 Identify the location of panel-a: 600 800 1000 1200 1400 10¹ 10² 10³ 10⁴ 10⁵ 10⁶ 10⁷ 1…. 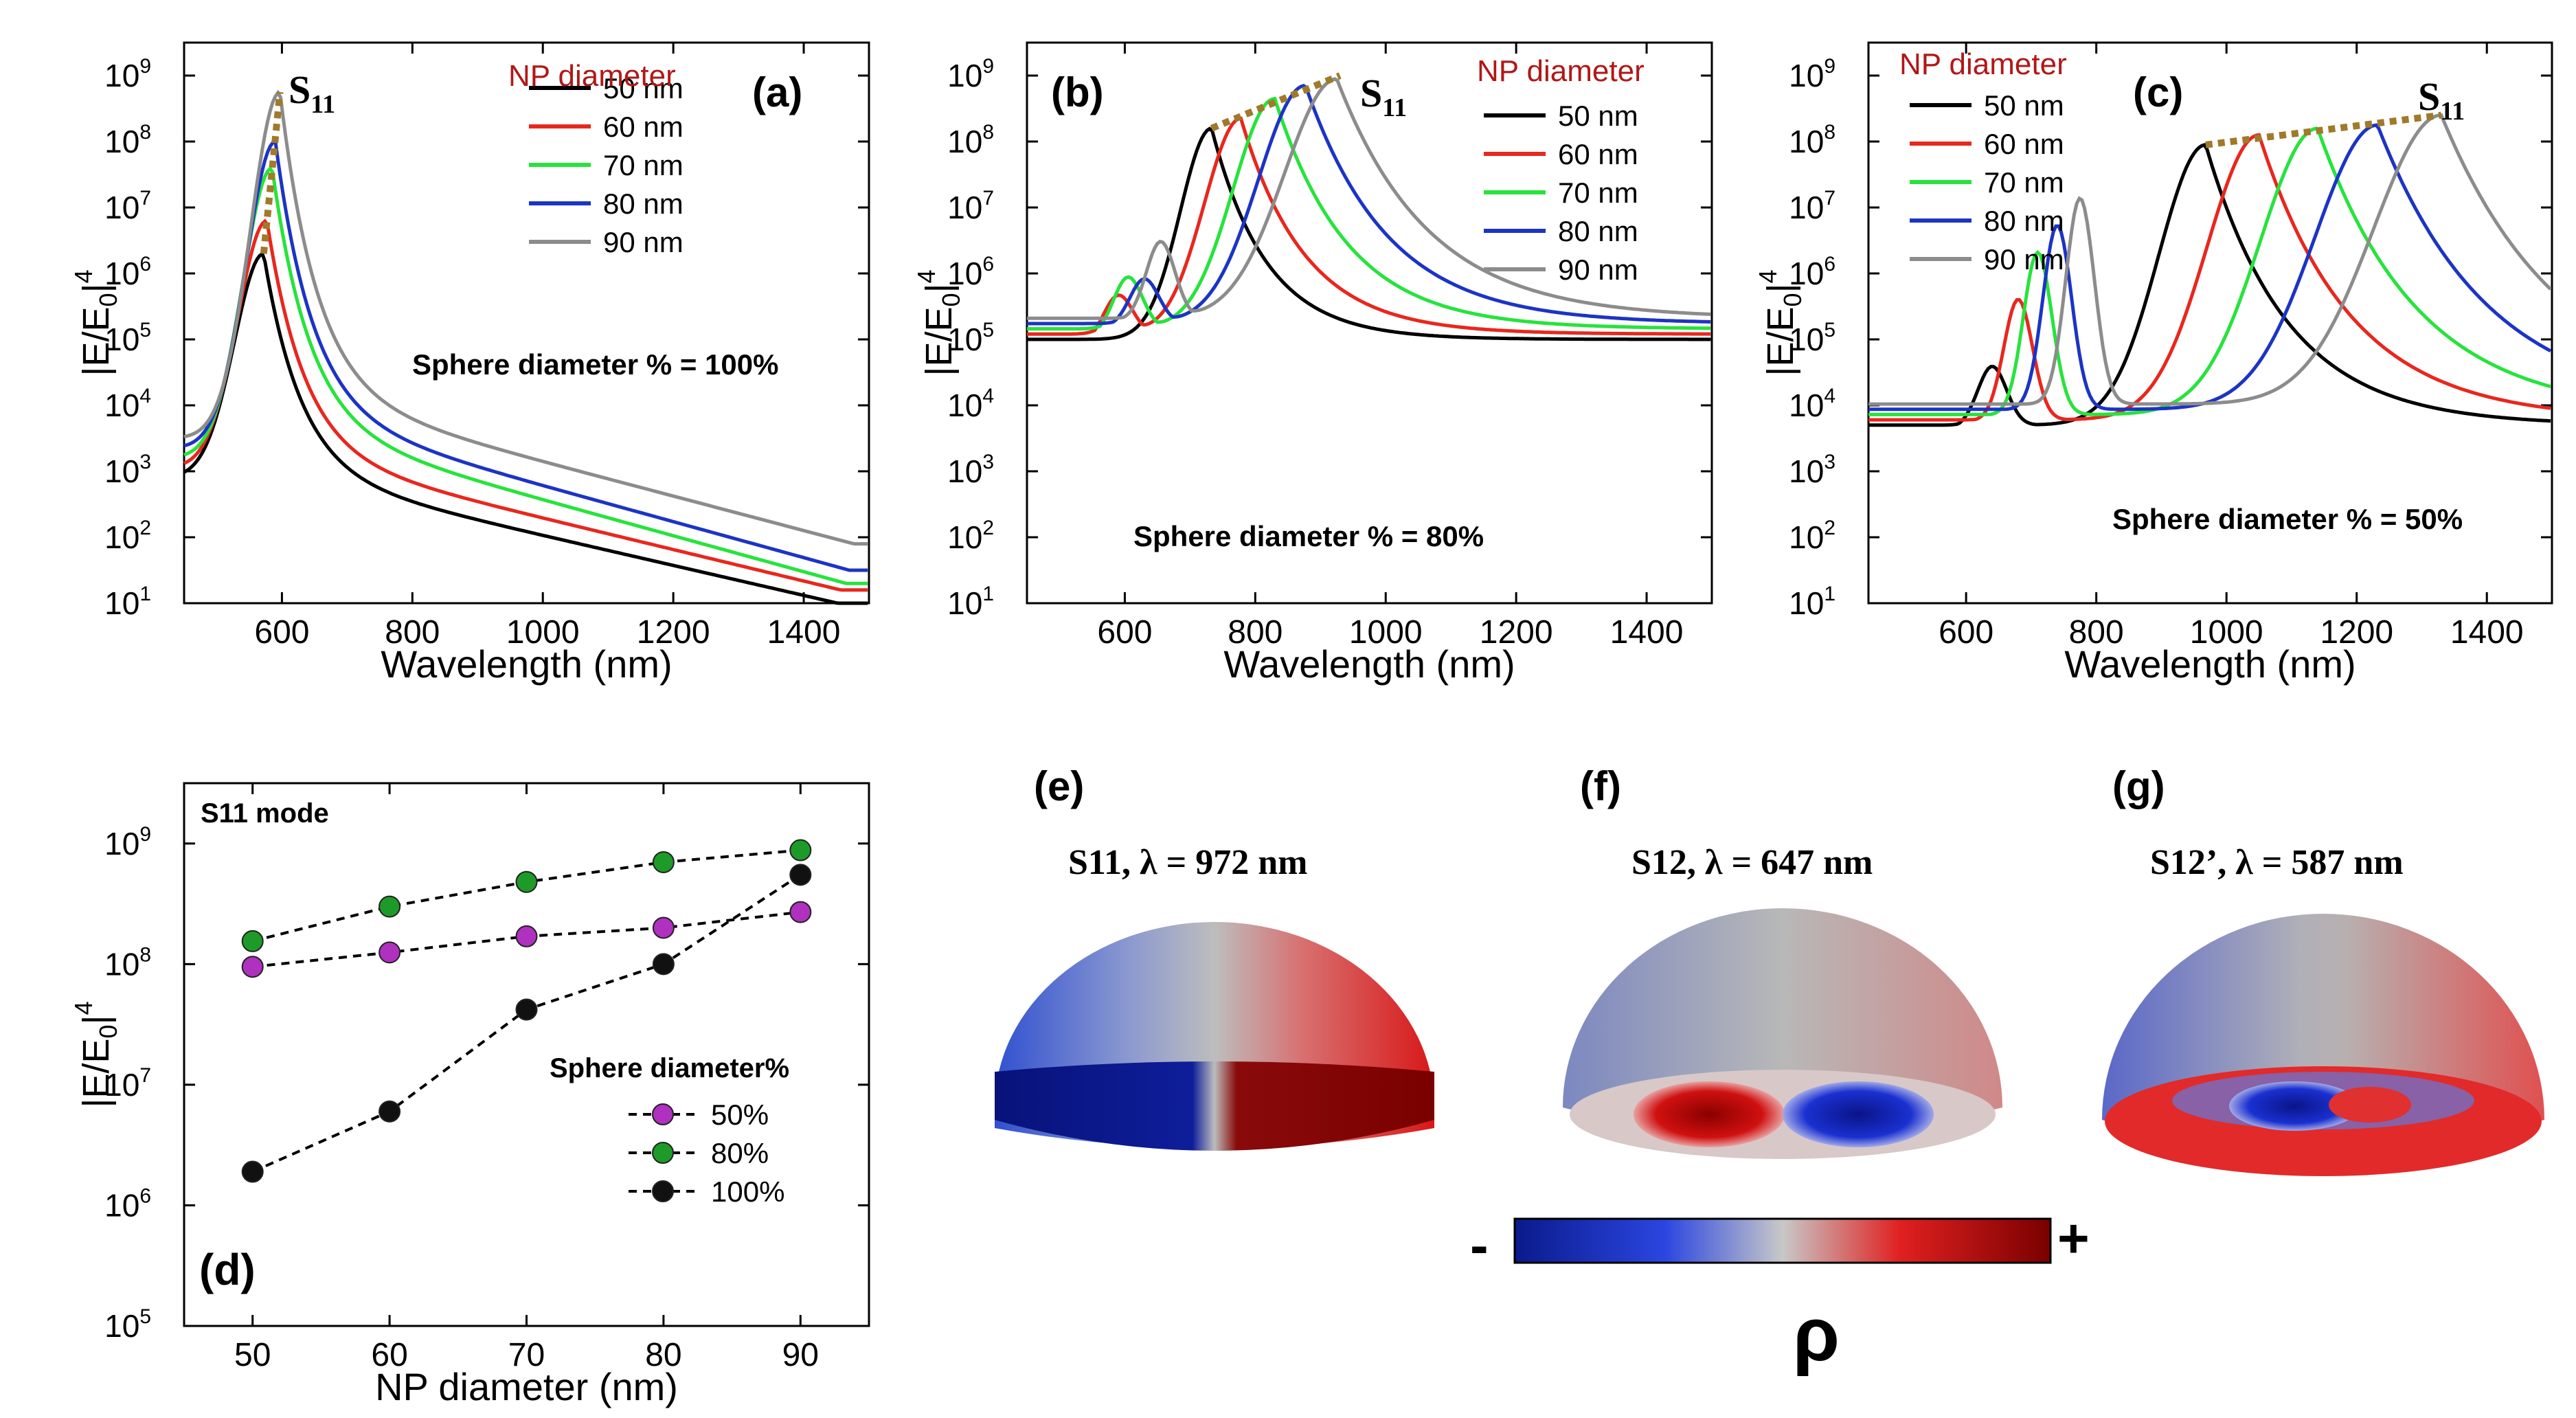
(469, 363).